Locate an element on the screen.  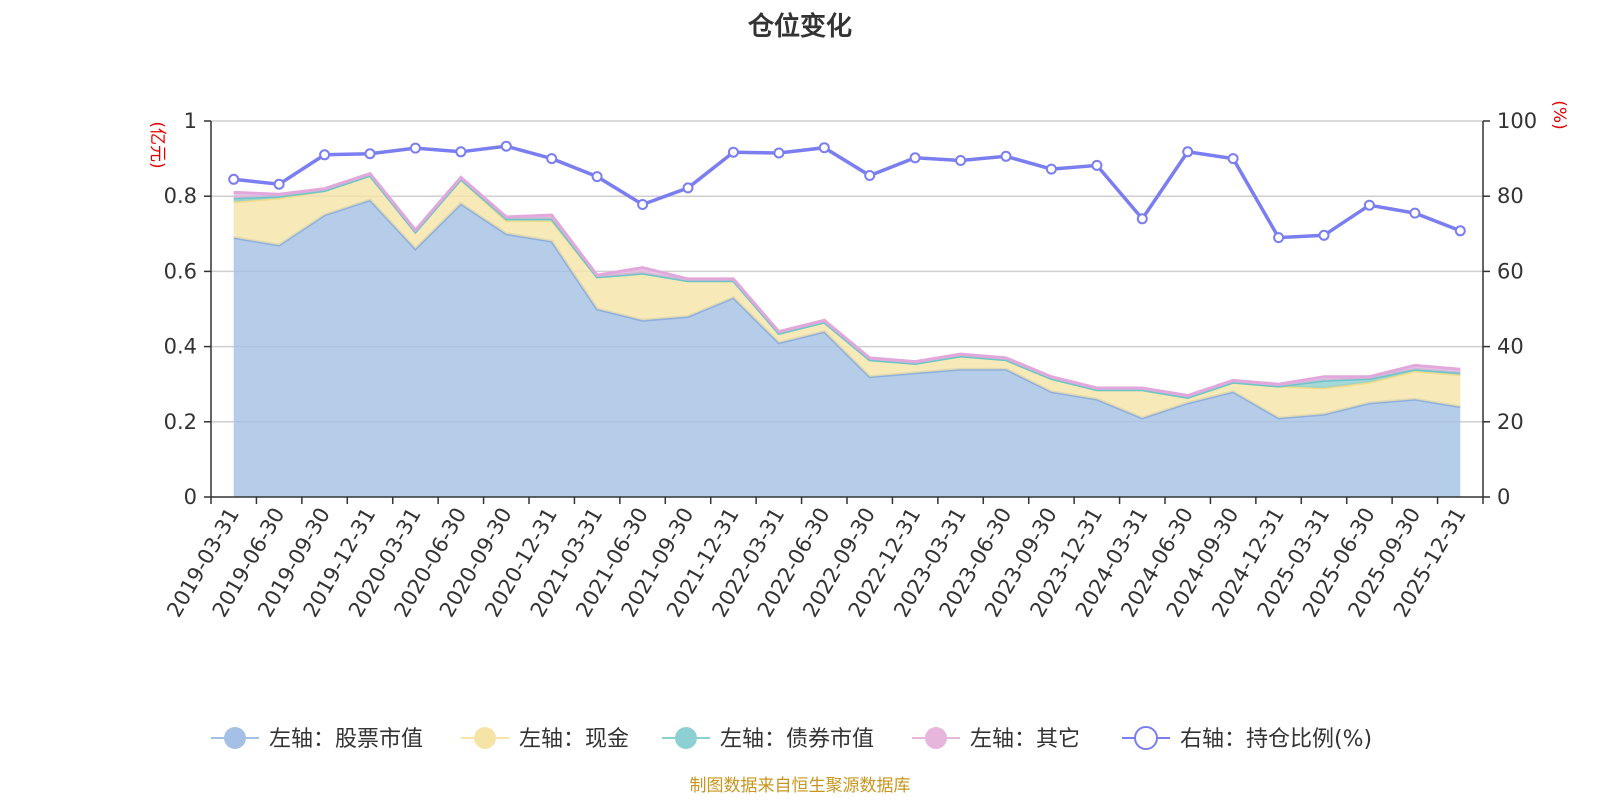
ratio-line is located at coordinates (847, 192).